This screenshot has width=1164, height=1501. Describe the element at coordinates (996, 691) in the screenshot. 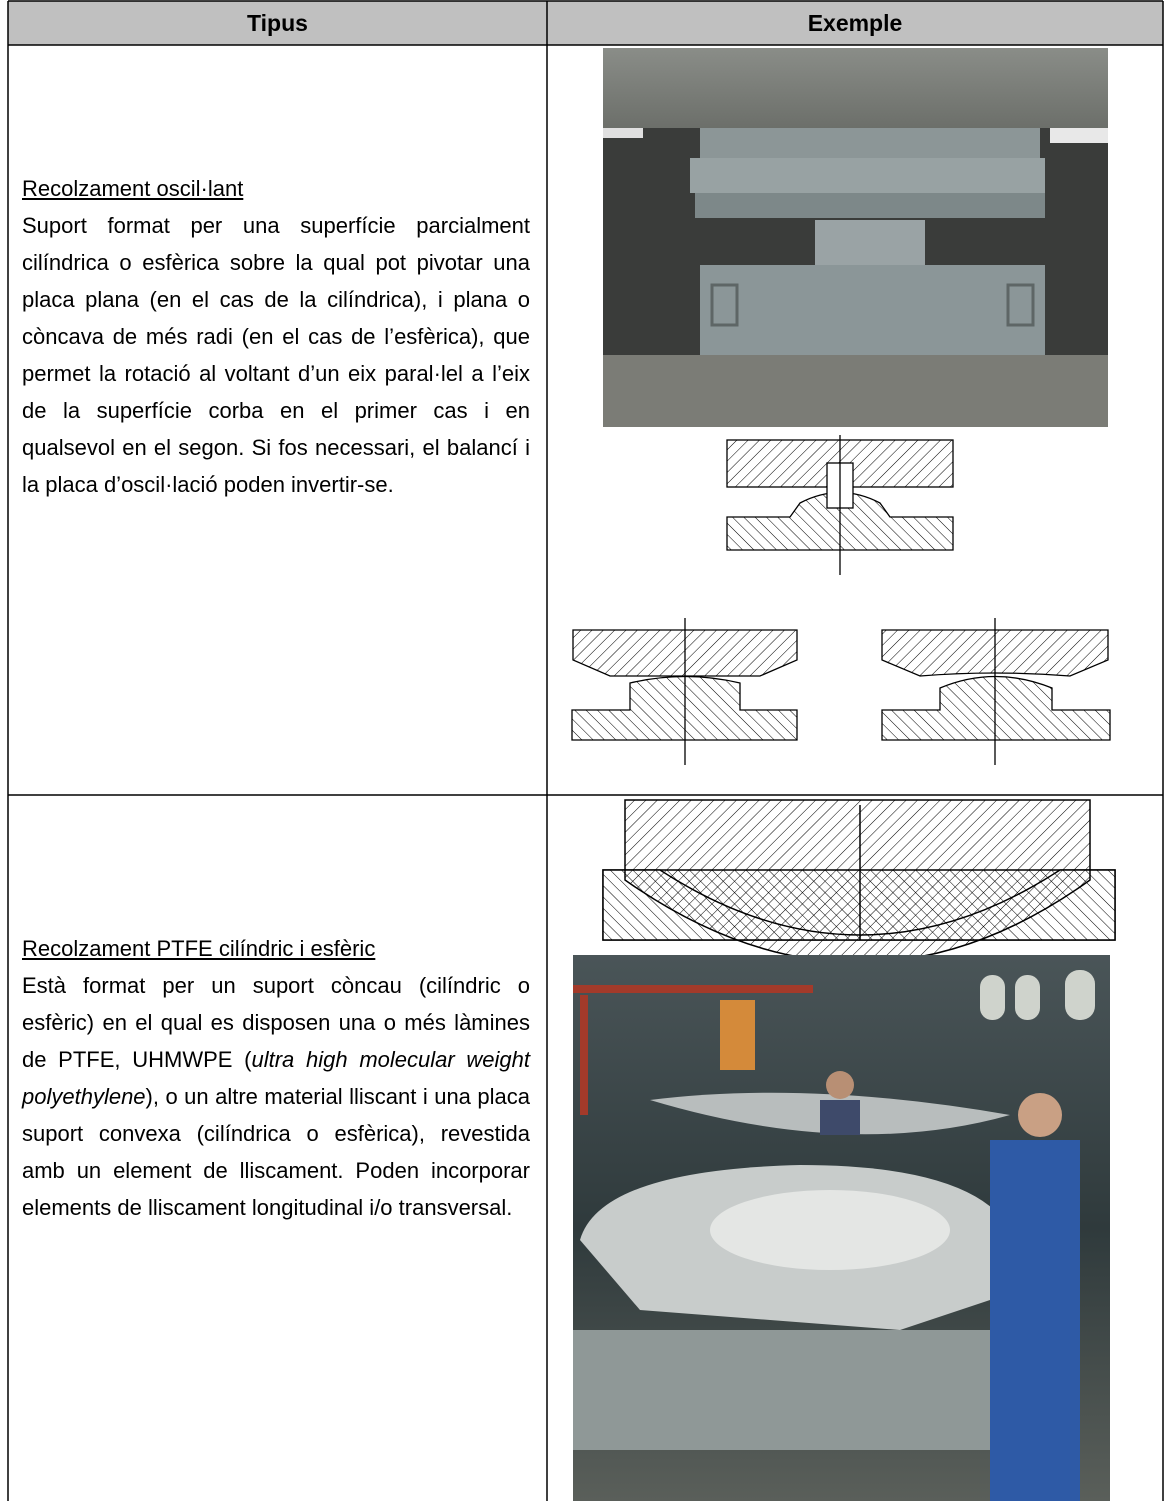

I see `diagram-rocker-right` at that location.